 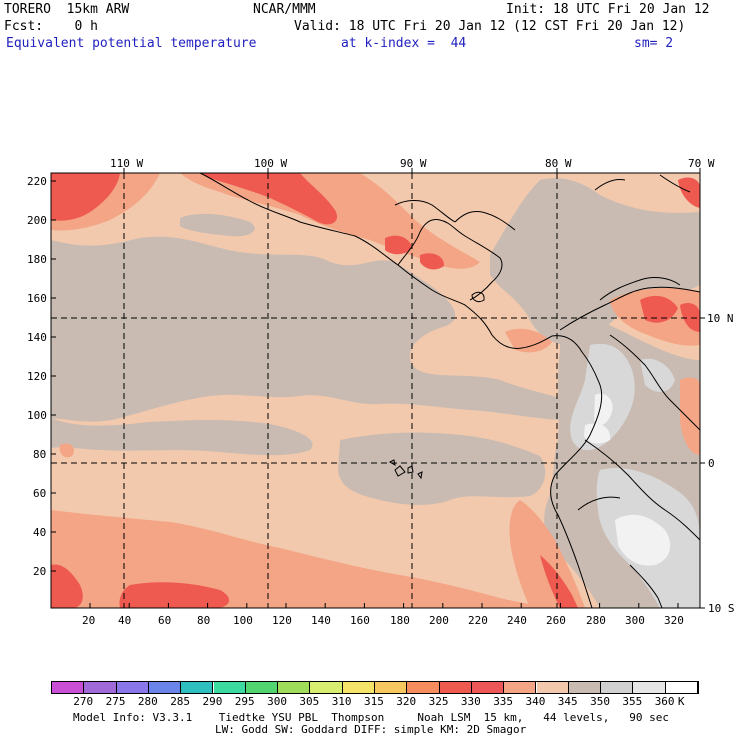 What do you see at coordinates (51, 26) in the screenshot?
I see `forecast-hour: Fcst: 0 h` at bounding box center [51, 26].